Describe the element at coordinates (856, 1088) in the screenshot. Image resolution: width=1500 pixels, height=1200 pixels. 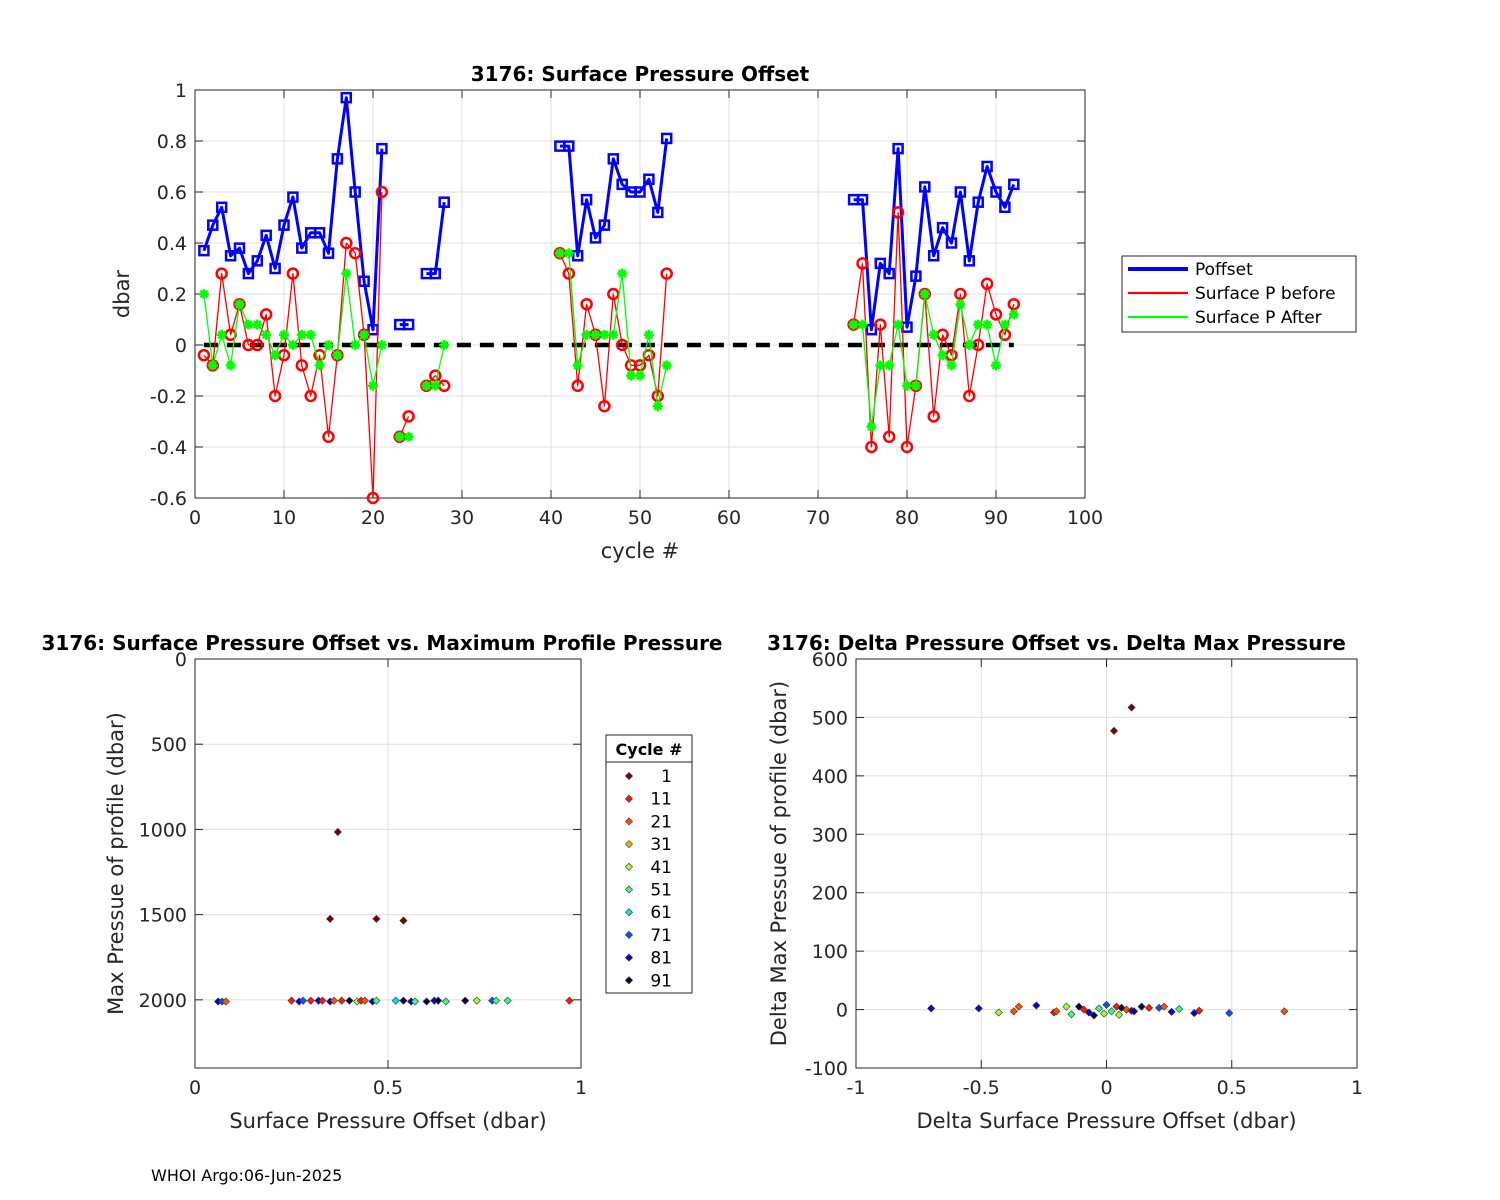
I see `x-tick-label: -1` at that location.